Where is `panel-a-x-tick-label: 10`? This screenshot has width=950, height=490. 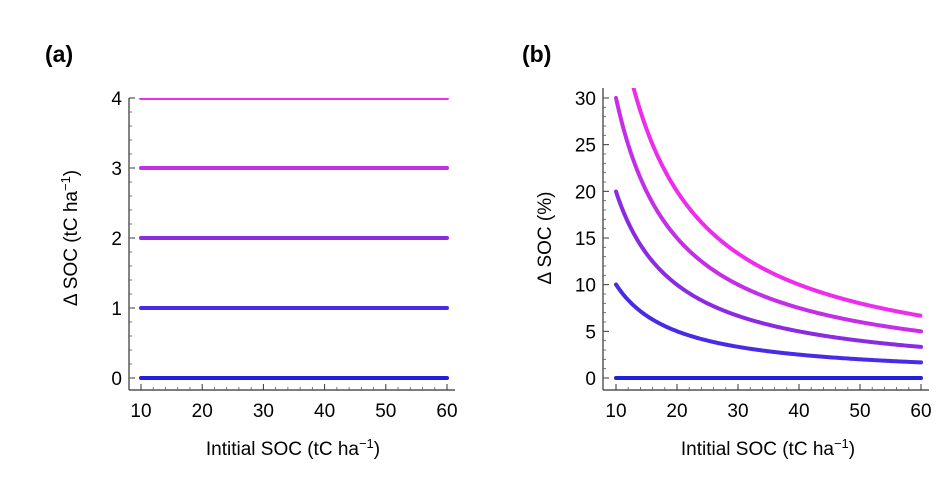
panel-a-x-tick-label: 10 is located at coordinates (140, 411).